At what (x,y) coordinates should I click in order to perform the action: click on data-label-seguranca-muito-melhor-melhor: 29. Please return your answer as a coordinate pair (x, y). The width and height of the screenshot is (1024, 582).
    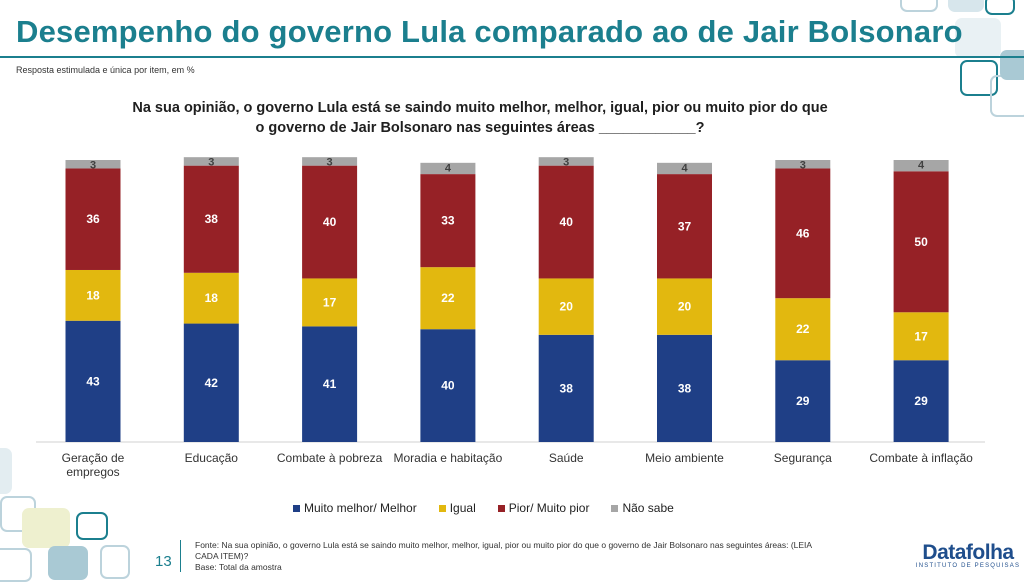
    Looking at the image, I should click on (803, 401).